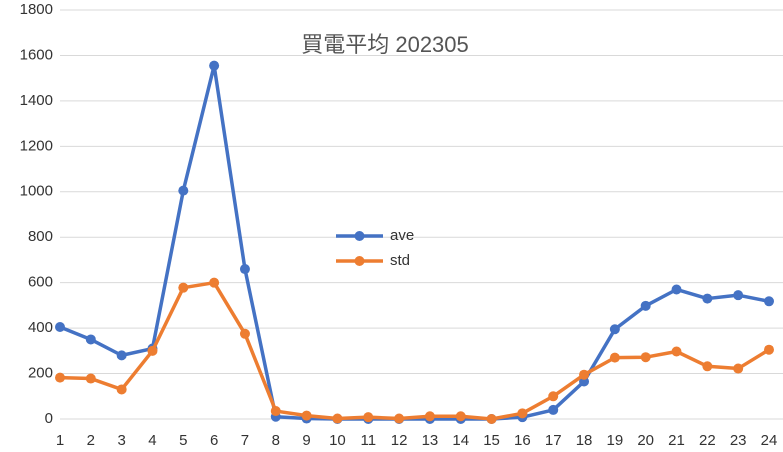 The image size is (783, 452). What do you see at coordinates (36, 191) in the screenshot?
I see `y-tick-label: 1000` at bounding box center [36, 191].